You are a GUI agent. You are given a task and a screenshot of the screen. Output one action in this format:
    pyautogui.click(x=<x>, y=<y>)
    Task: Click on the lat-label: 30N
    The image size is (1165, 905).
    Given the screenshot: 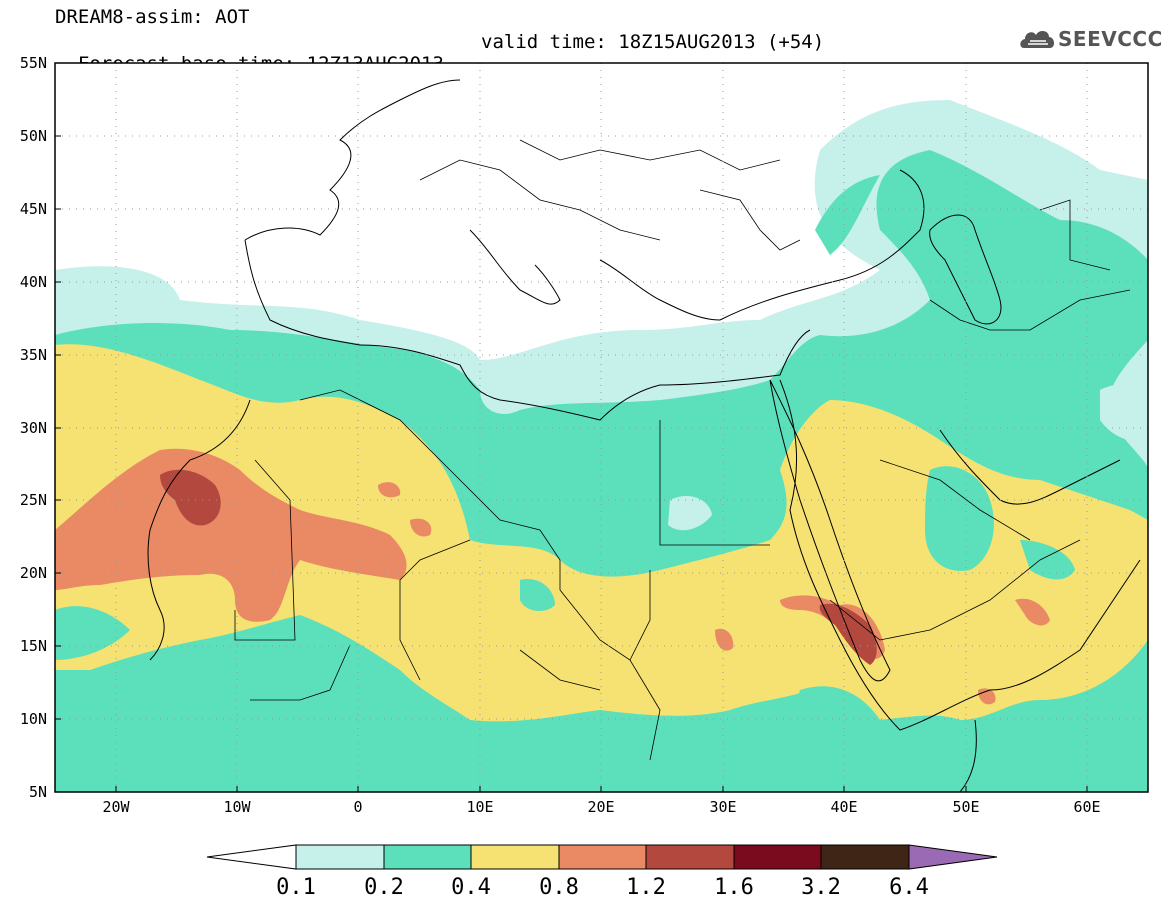 What is the action you would take?
    pyautogui.click(x=33, y=428)
    